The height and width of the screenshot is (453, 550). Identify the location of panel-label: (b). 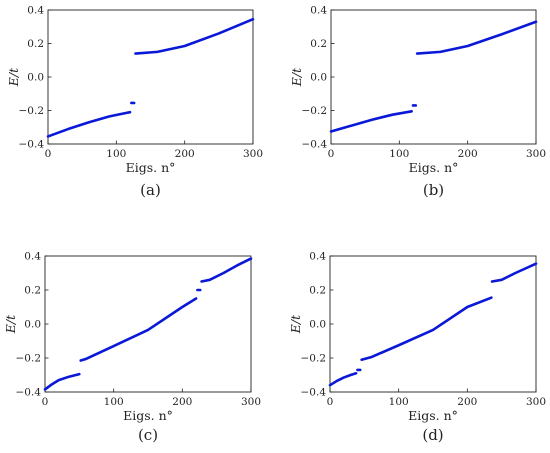
(433, 190).